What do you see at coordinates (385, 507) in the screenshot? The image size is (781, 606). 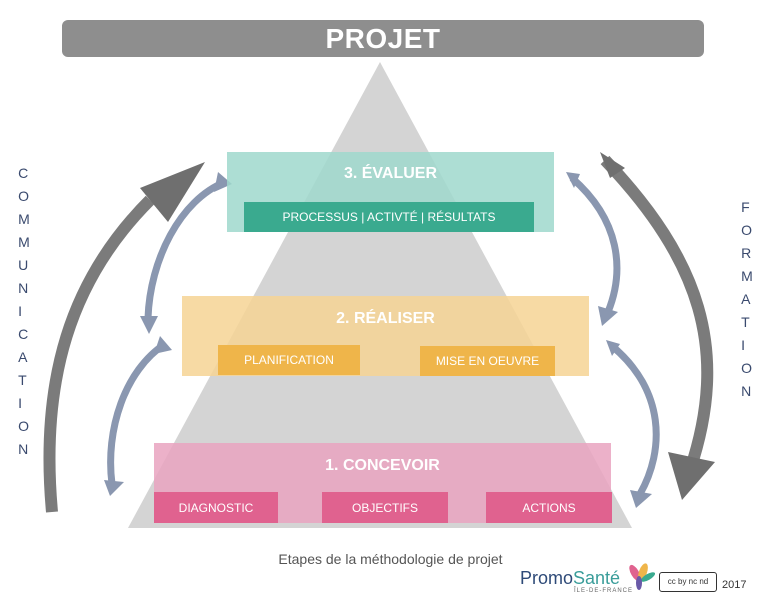 I see `tag-objectifs: OBJECTIFS` at bounding box center [385, 507].